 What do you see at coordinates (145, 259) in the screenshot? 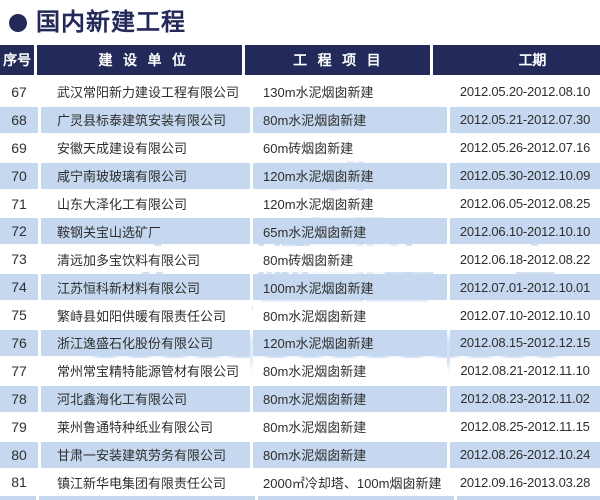
I see `company-cell: 清远加多宝饮料有限公司` at bounding box center [145, 259].